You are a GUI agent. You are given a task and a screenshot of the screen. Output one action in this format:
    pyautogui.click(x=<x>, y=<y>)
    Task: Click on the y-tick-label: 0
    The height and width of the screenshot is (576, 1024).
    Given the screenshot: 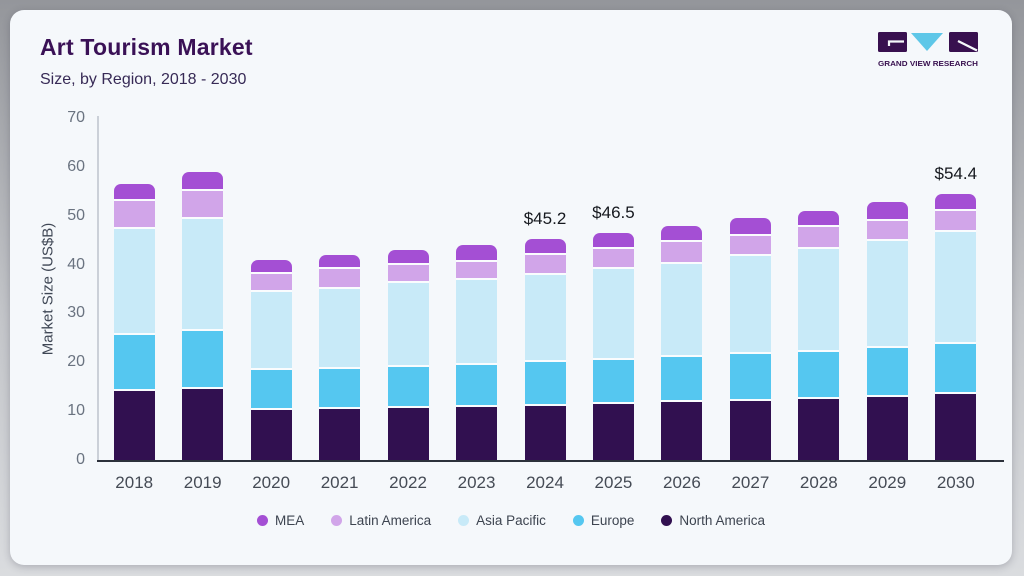 What is the action you would take?
    pyautogui.click(x=80, y=459)
    